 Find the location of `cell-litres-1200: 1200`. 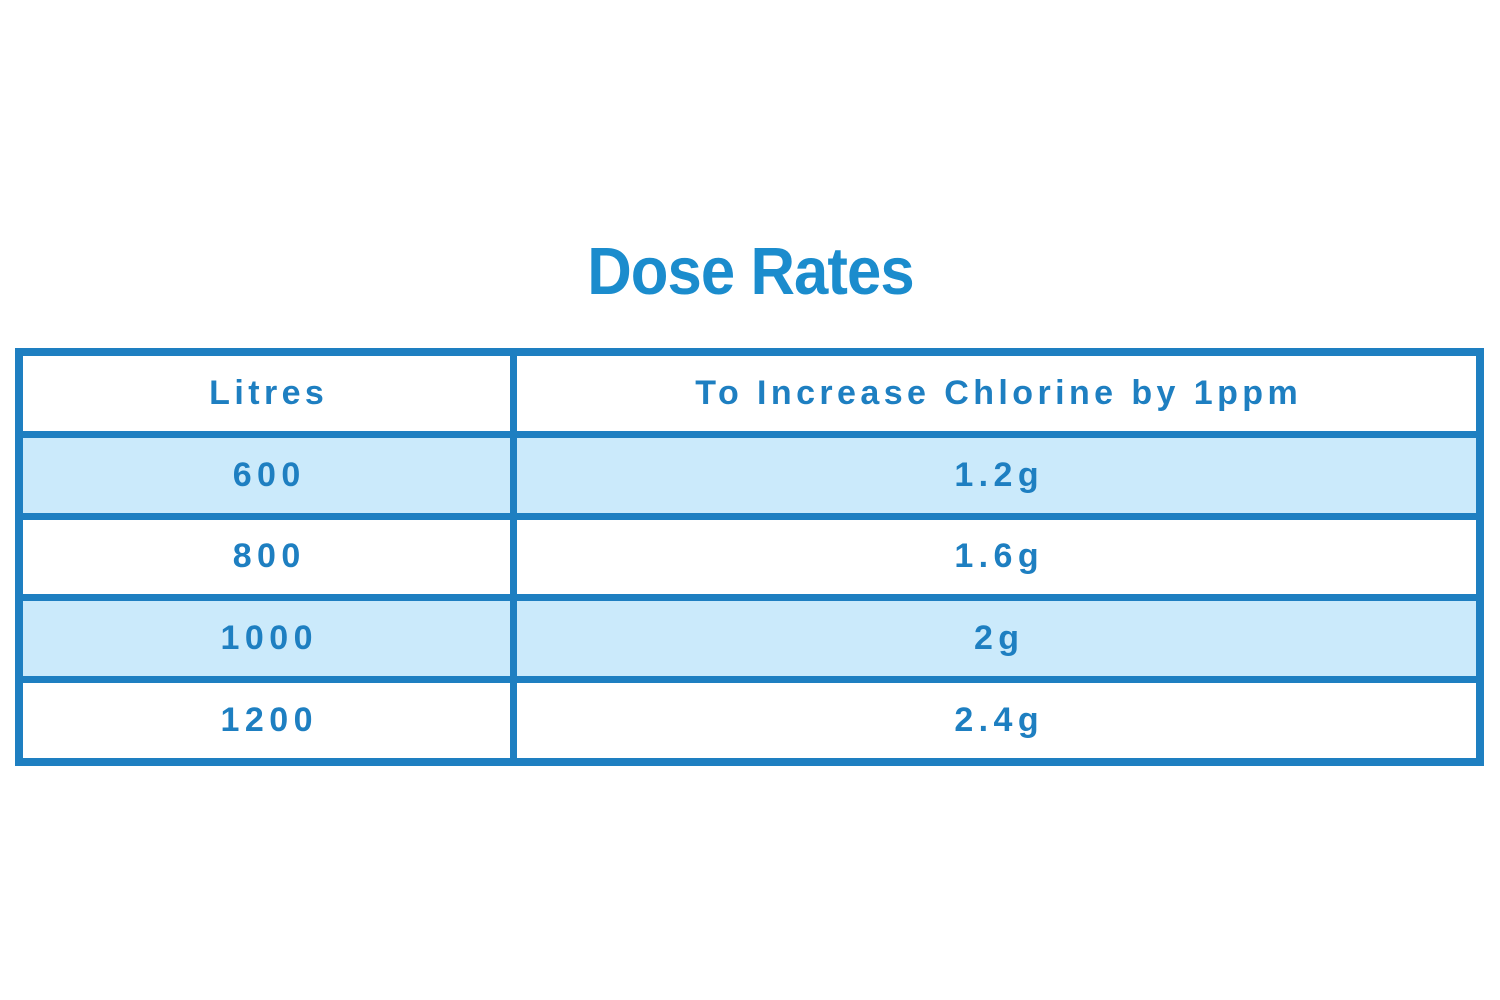

cell-litres-1200: 1200 is located at coordinates (266, 720).